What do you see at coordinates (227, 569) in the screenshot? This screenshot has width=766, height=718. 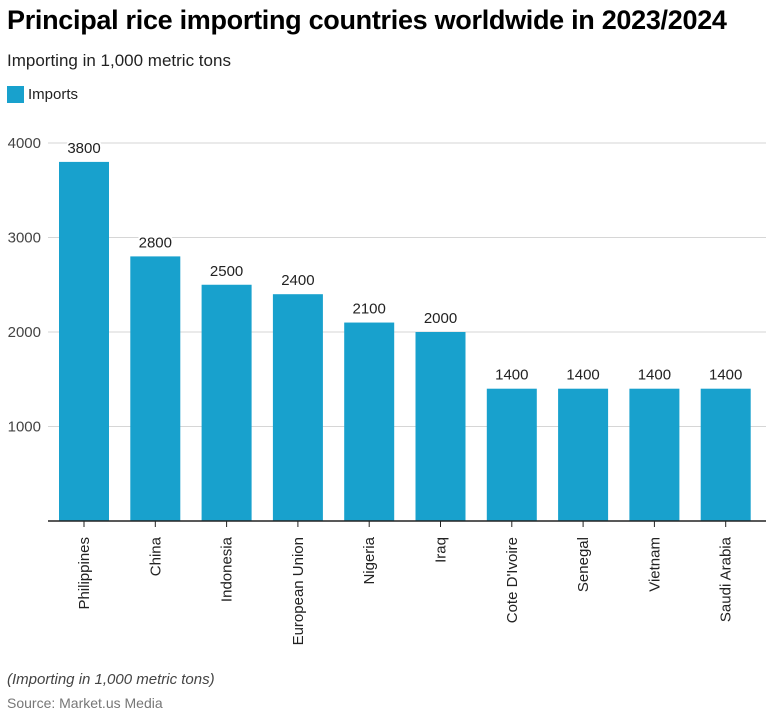 I see `x-tick-label: Indonesia` at bounding box center [227, 569].